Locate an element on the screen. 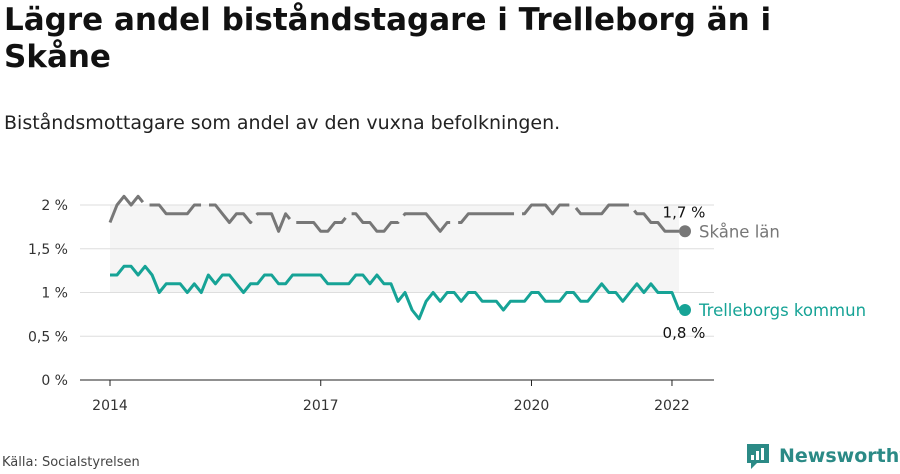 The height and width of the screenshot is (474, 900). source-note: Källa: Socialstyrelsen is located at coordinates (71, 462).